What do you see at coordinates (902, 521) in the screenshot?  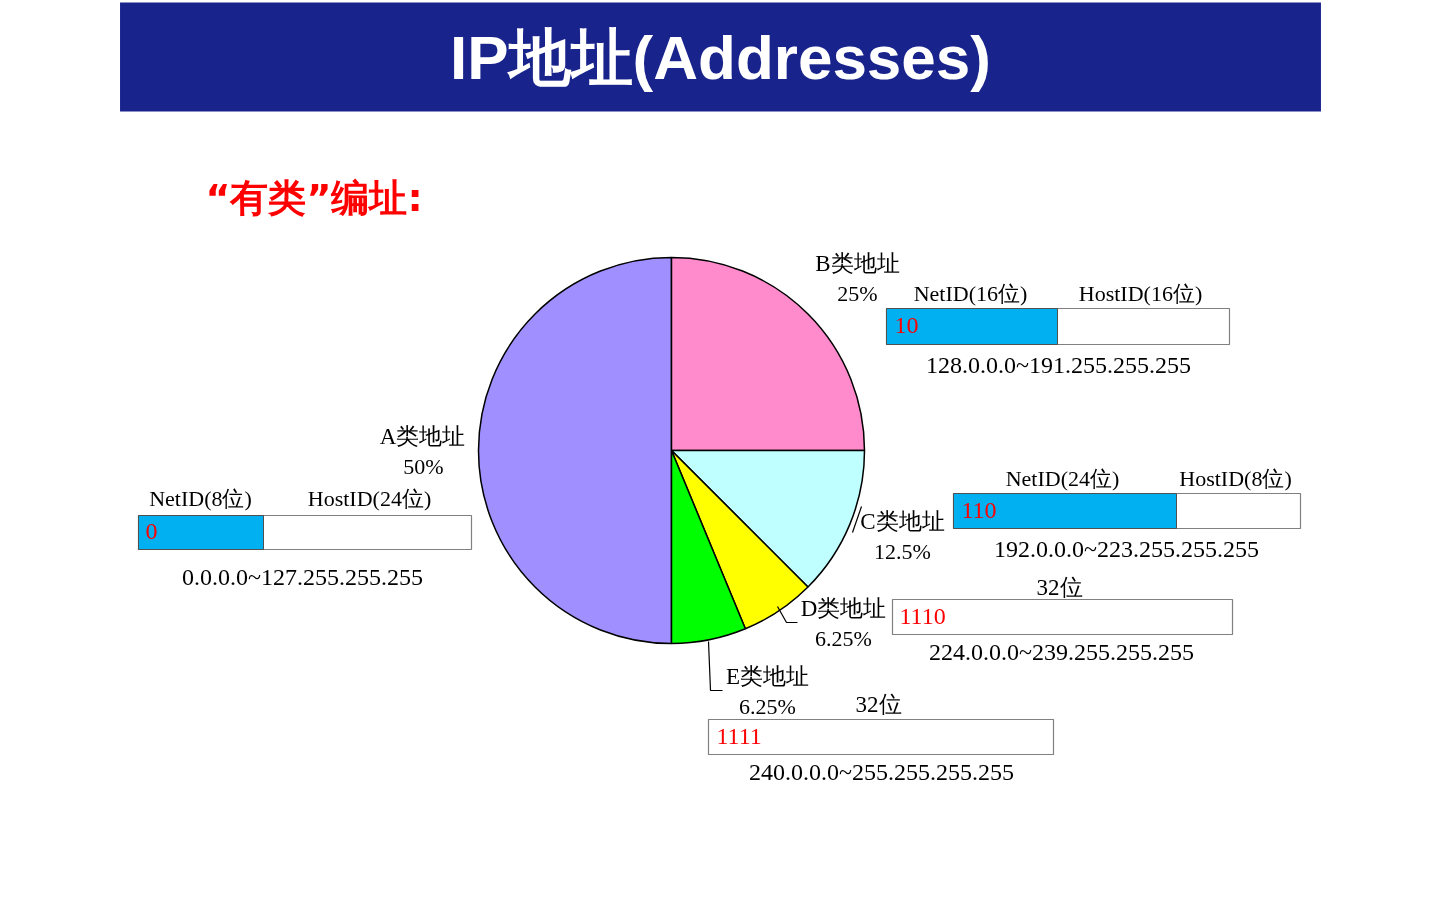 I see `slice-label: C类地址` at bounding box center [902, 521].